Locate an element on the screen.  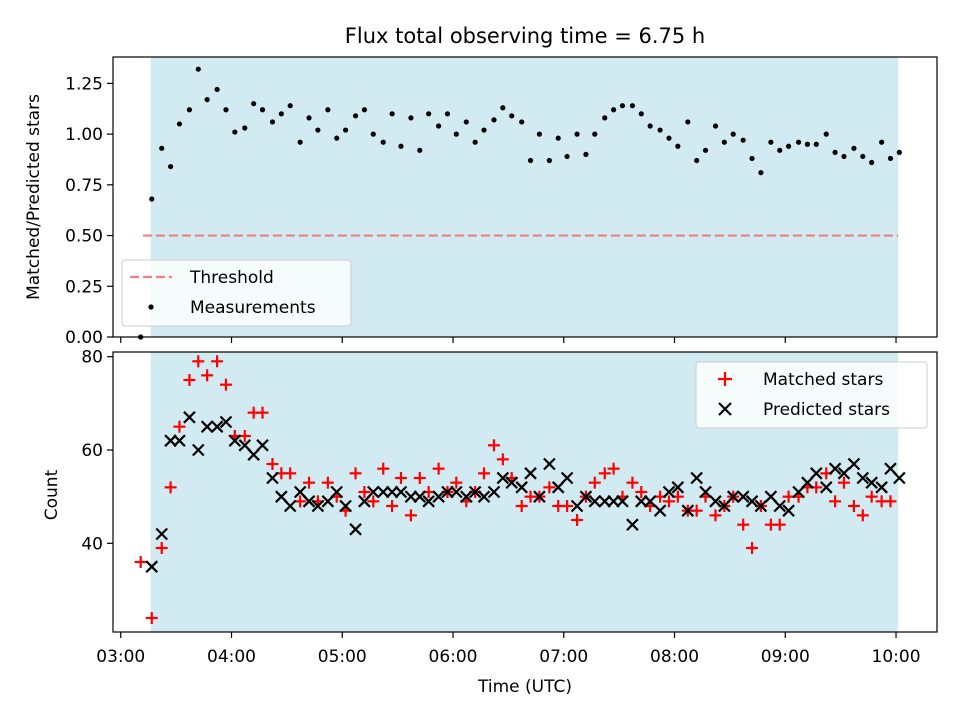
top-y-tick-label: 1.00 is located at coordinates (84, 135).